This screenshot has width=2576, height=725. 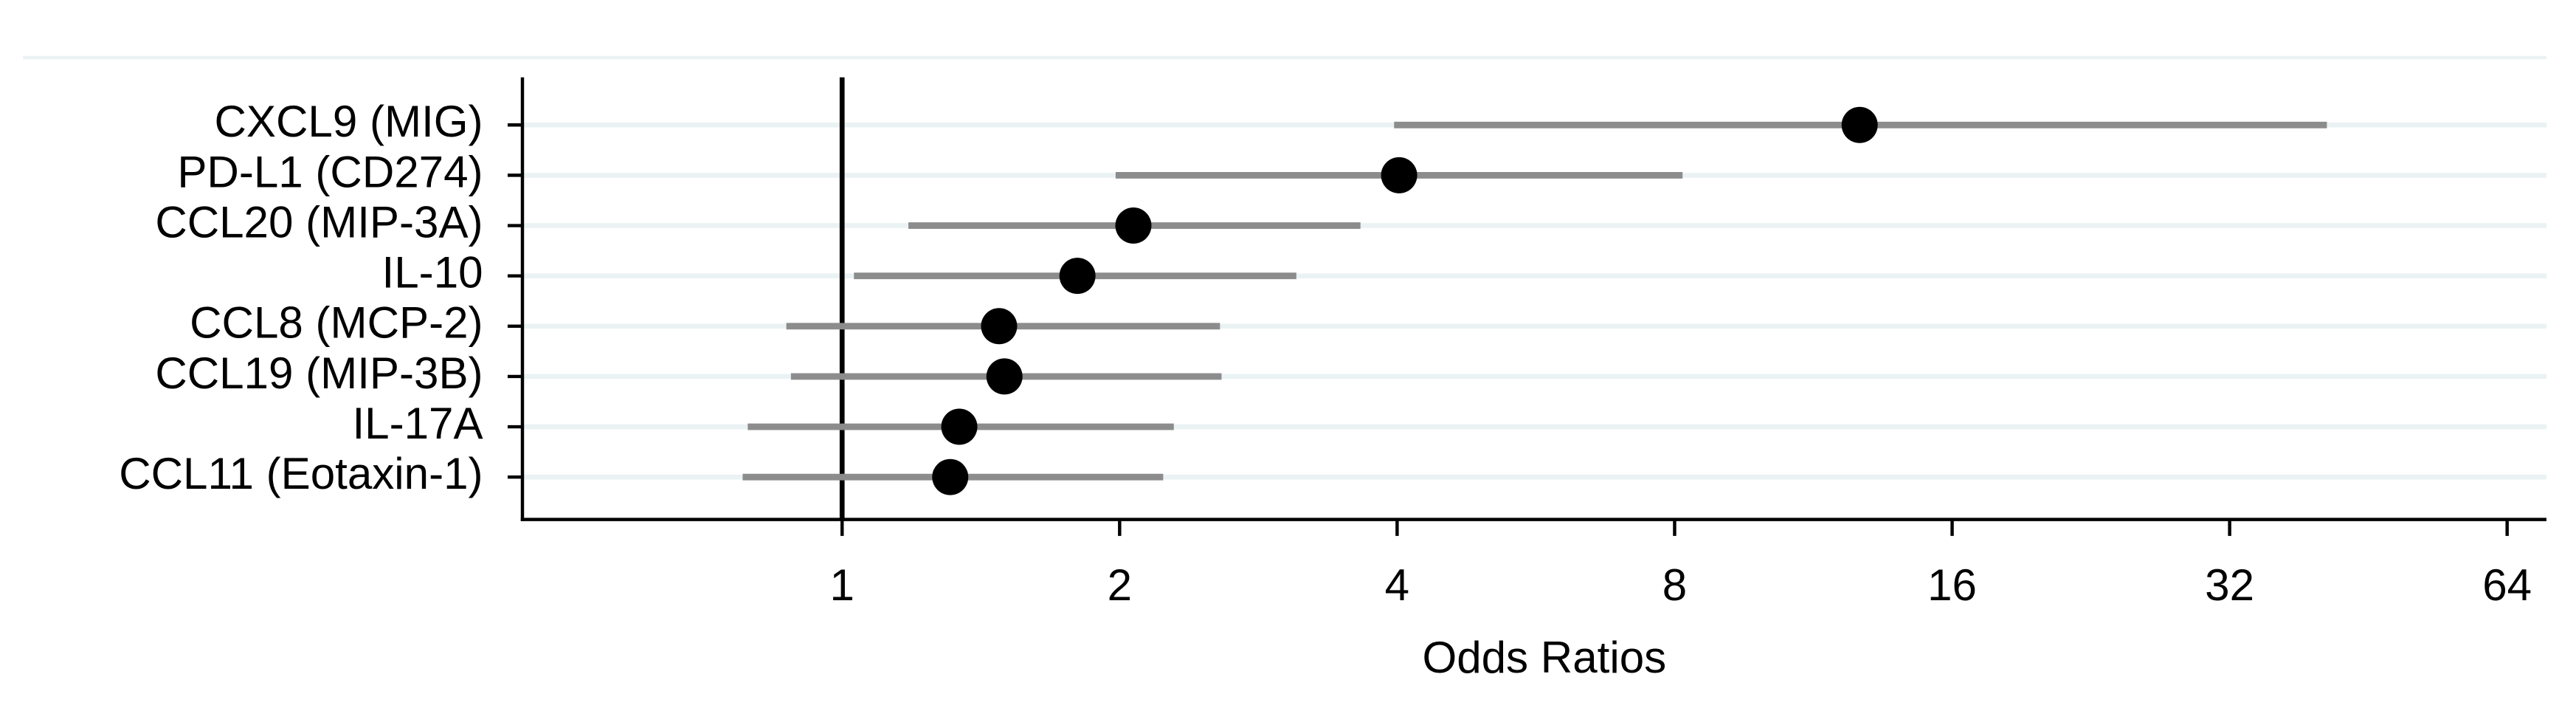 What do you see at coordinates (2507, 585) in the screenshot?
I see `x-tick-label: 64` at bounding box center [2507, 585].